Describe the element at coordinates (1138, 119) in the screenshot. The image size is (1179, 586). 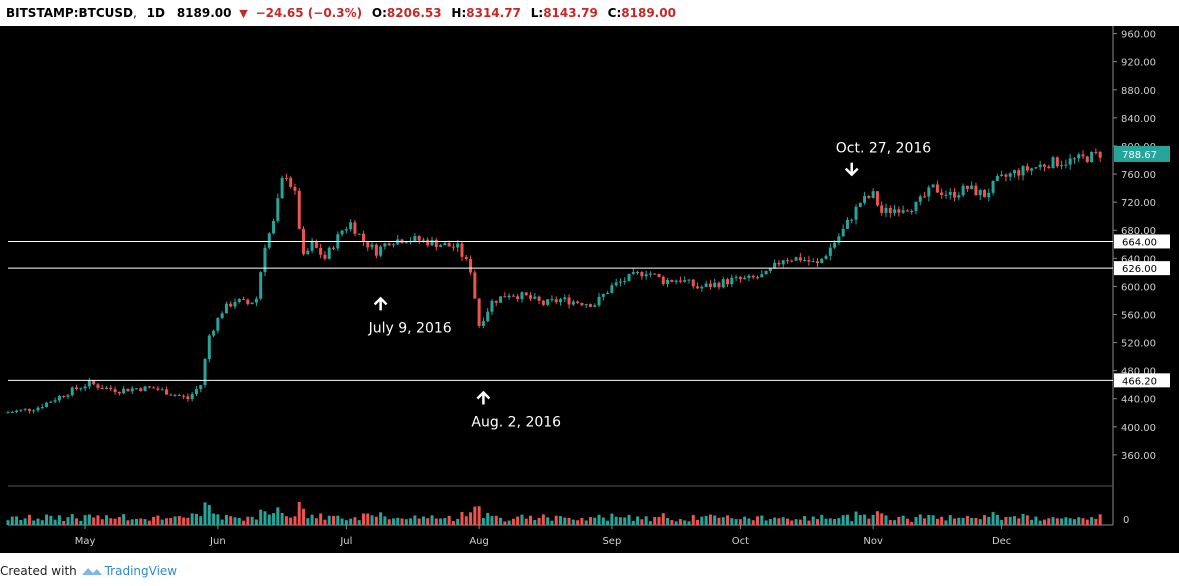
I see `price-tick-label: 840.00` at that location.